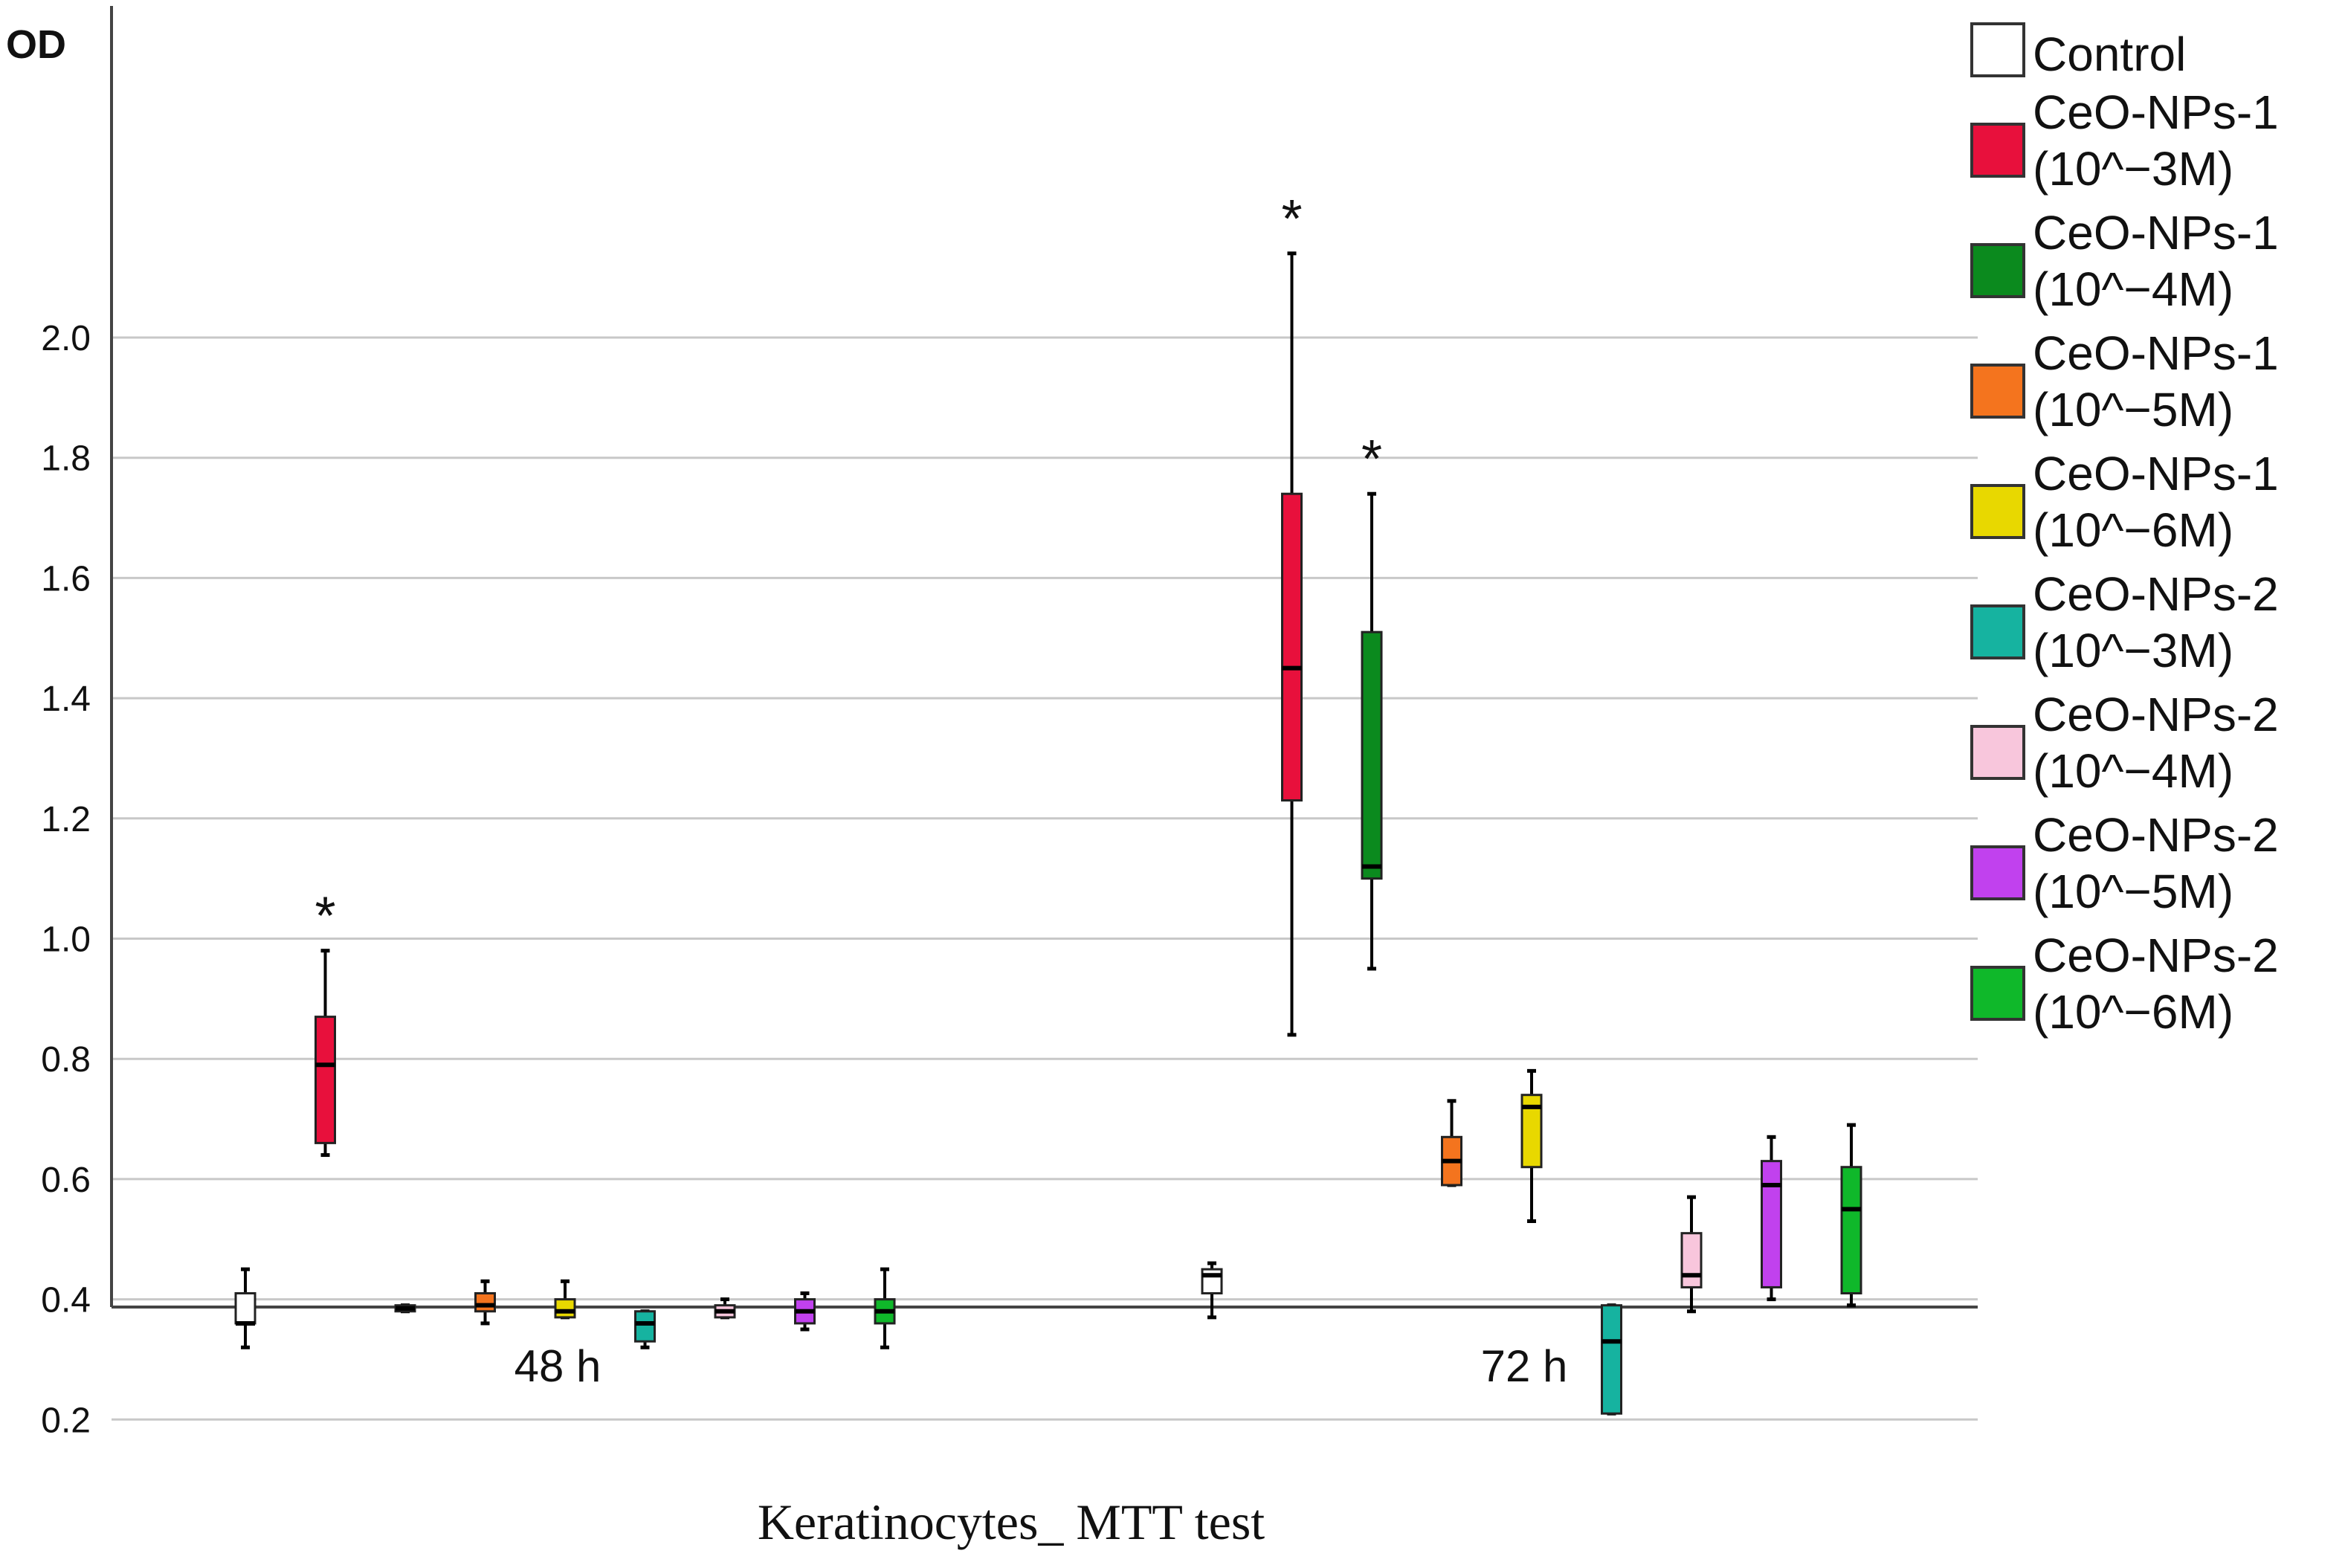 The height and width of the screenshot is (1568, 2345). Describe the element at coordinates (2124, 141) in the screenshot. I see `legend-item: CeO-NPs-1(10^−3M)` at that location.